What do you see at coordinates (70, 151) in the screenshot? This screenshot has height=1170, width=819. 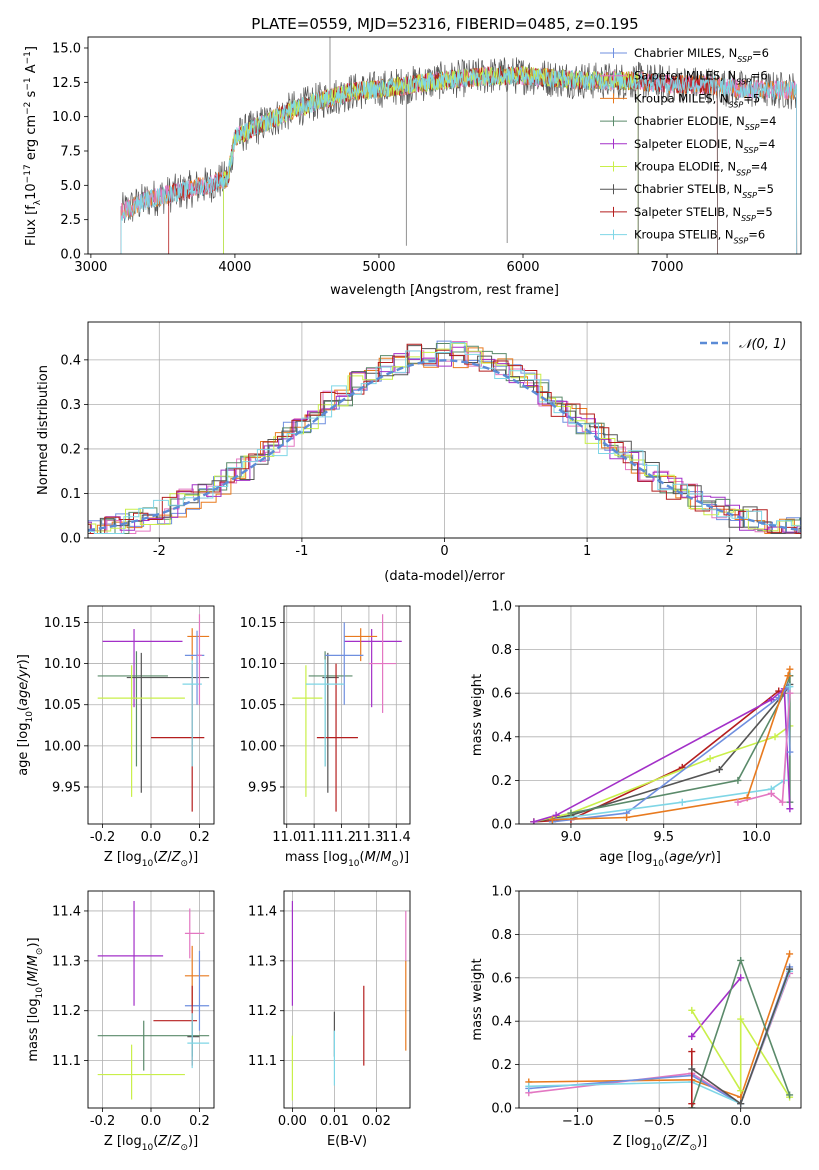 I see `y-tick-label: 7.5` at bounding box center [70, 151].